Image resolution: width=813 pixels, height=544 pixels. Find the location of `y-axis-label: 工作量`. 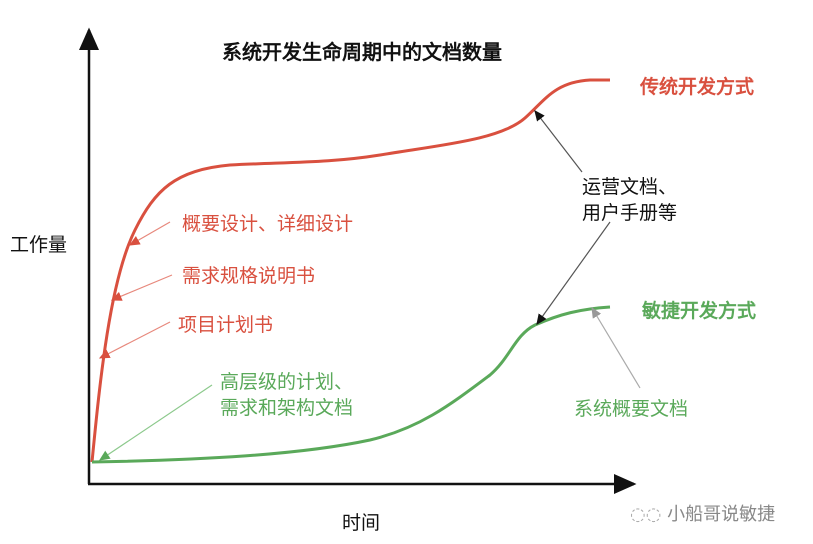

y-axis-label: 工作量 is located at coordinates (39, 245).